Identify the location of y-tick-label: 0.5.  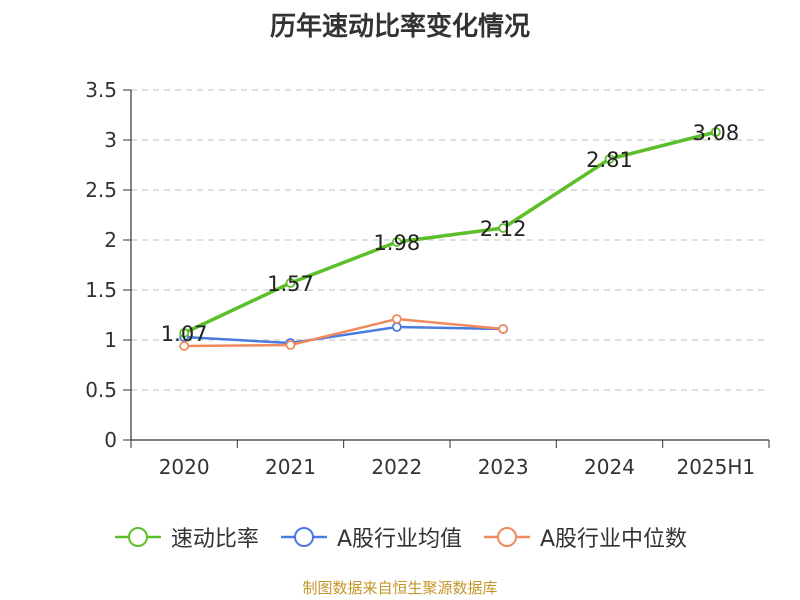
(101, 390).